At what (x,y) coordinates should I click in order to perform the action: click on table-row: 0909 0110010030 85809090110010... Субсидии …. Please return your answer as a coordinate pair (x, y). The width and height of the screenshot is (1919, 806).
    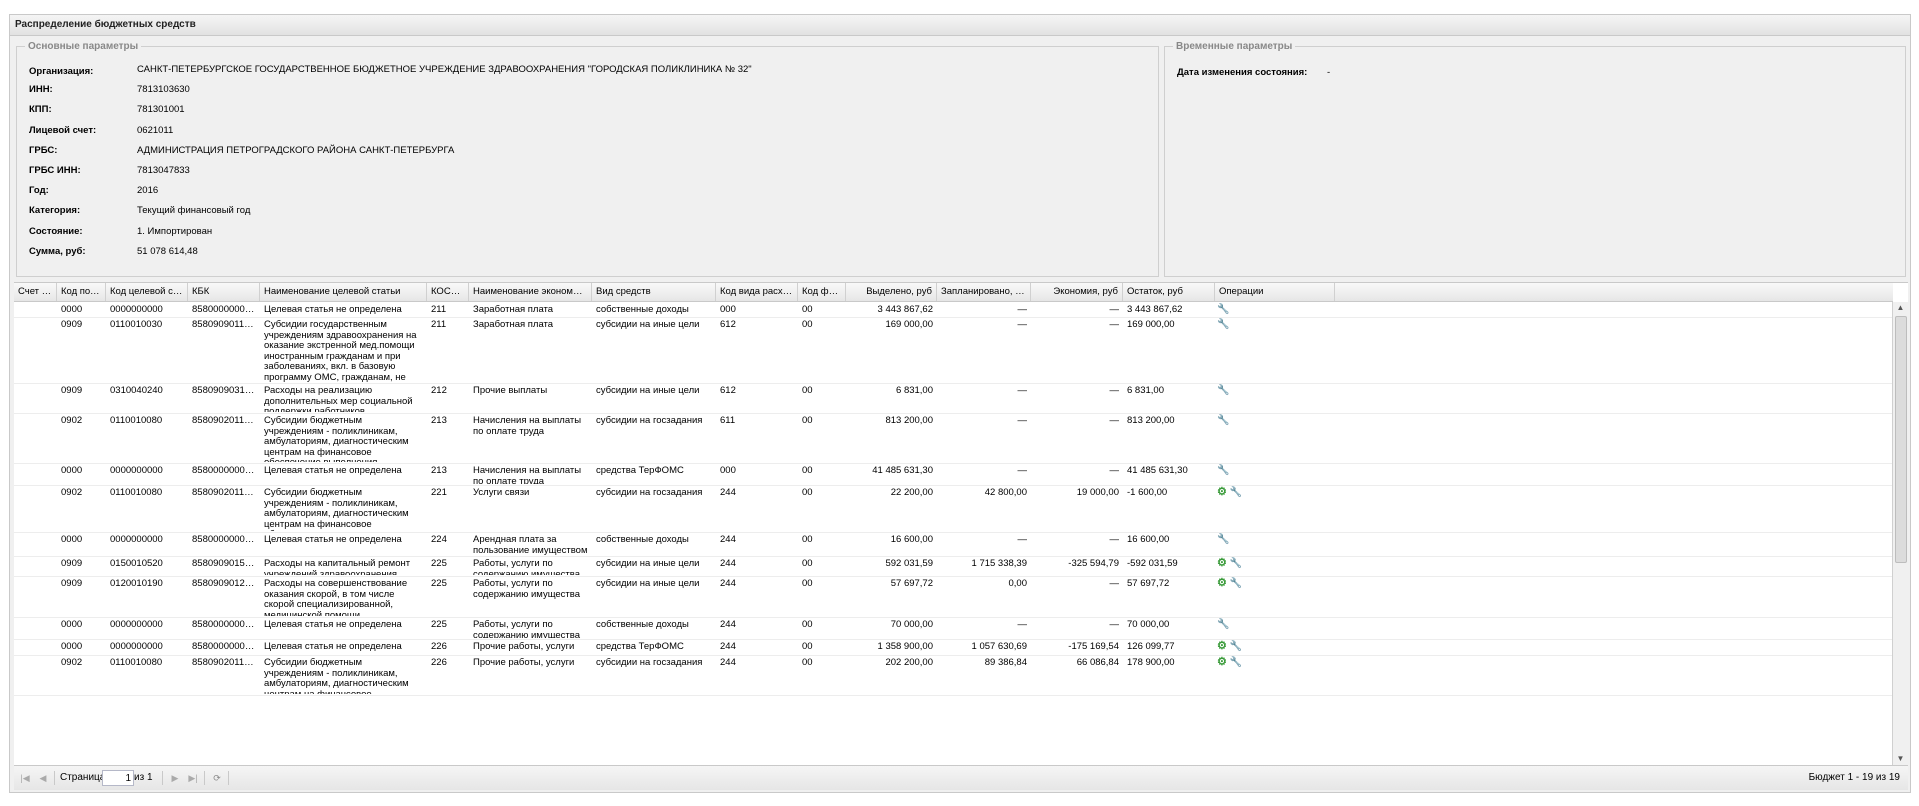
    Looking at the image, I should click on (953, 350).